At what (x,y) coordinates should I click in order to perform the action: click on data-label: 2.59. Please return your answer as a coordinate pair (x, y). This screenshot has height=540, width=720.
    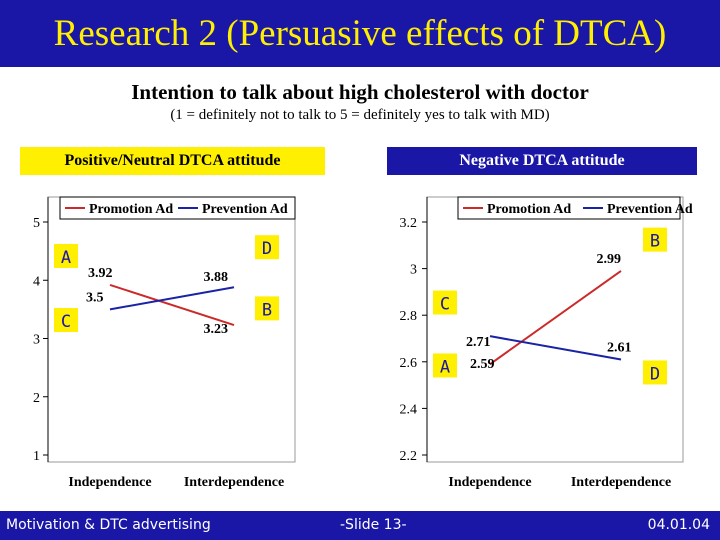
    Looking at the image, I should click on (482, 364).